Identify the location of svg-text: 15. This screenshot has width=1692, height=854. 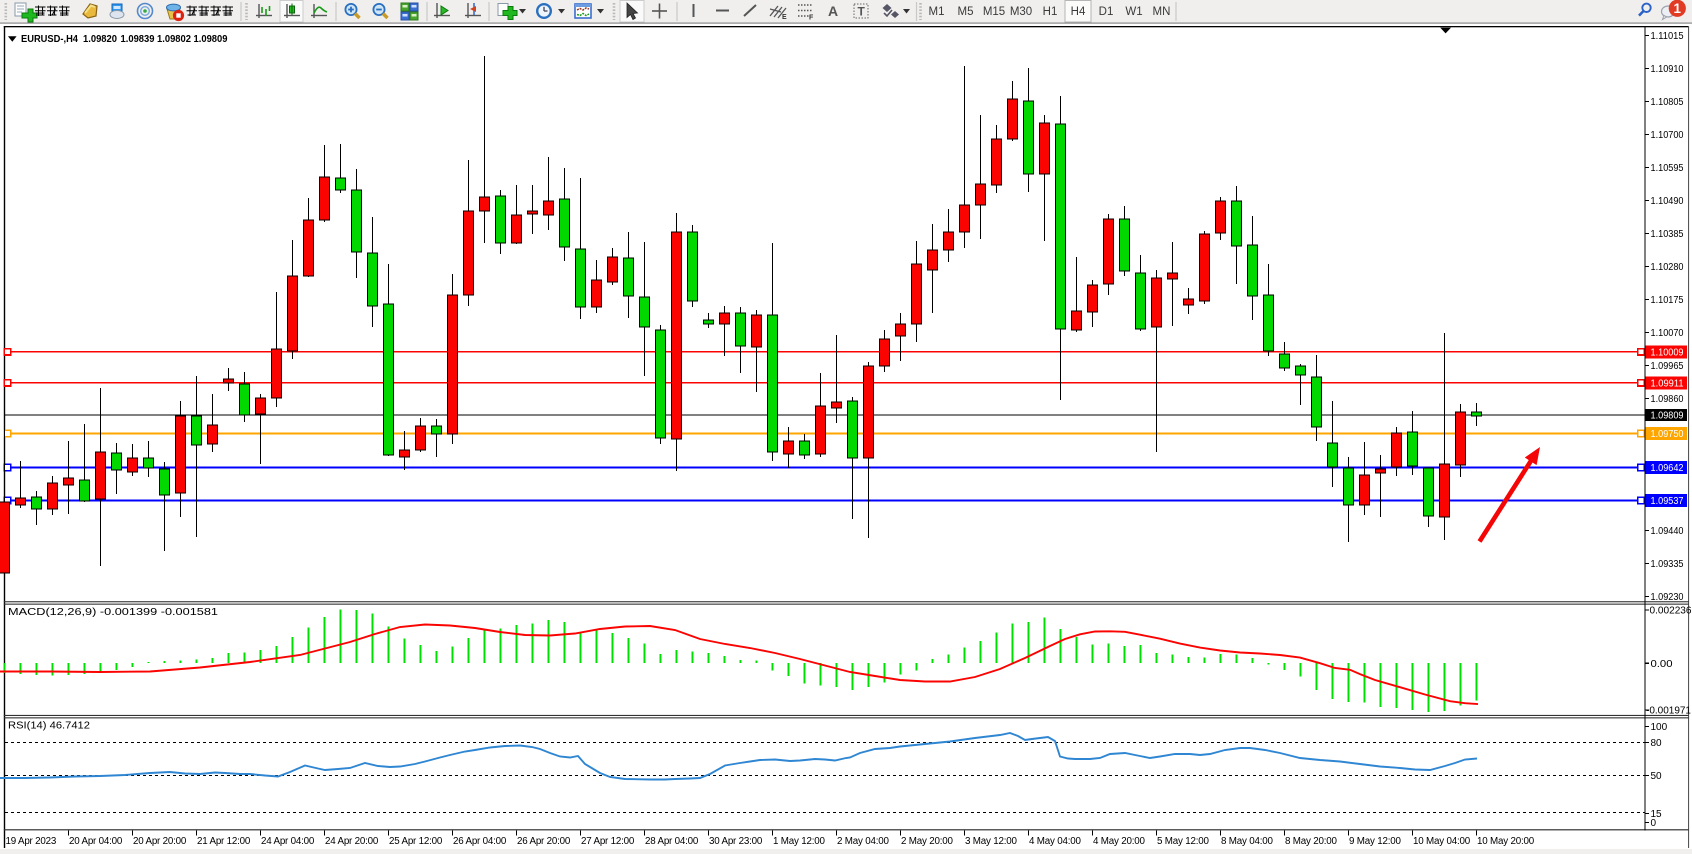
(1657, 814).